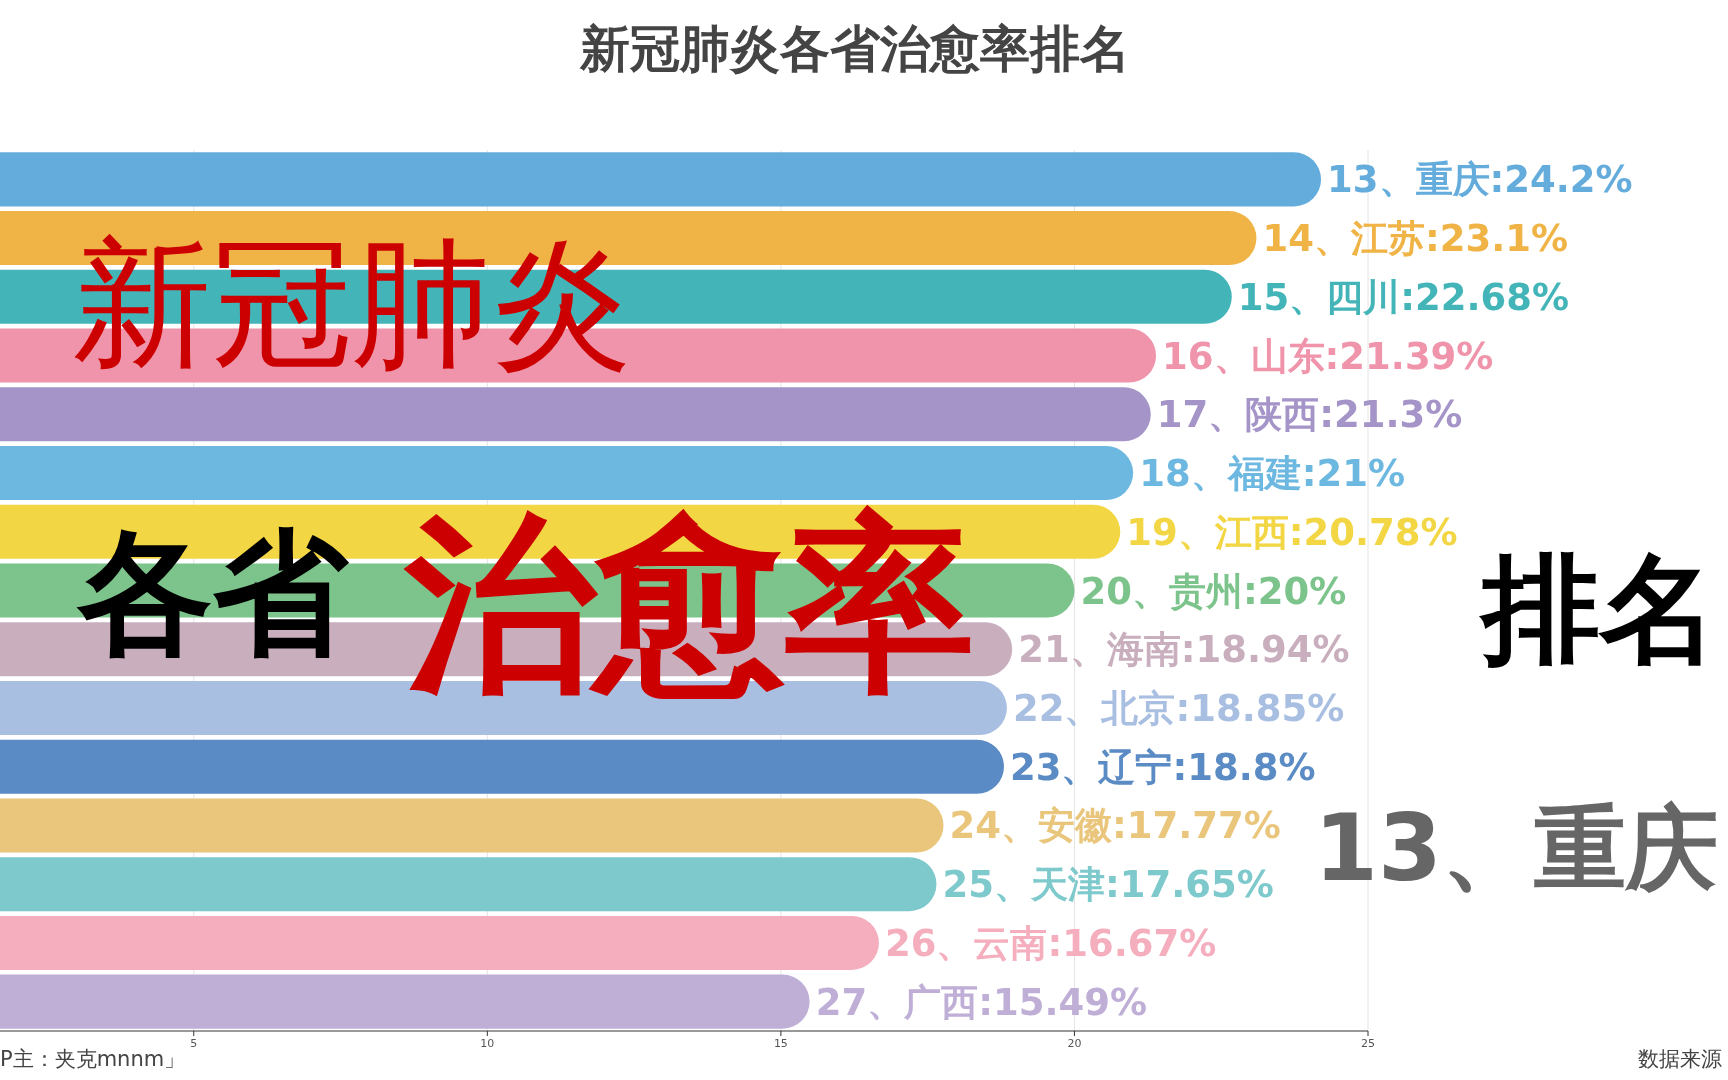 This screenshot has width=1728, height=1080. What do you see at coordinates (194, 1043) in the screenshot?
I see `x-tick-label: 5` at bounding box center [194, 1043].